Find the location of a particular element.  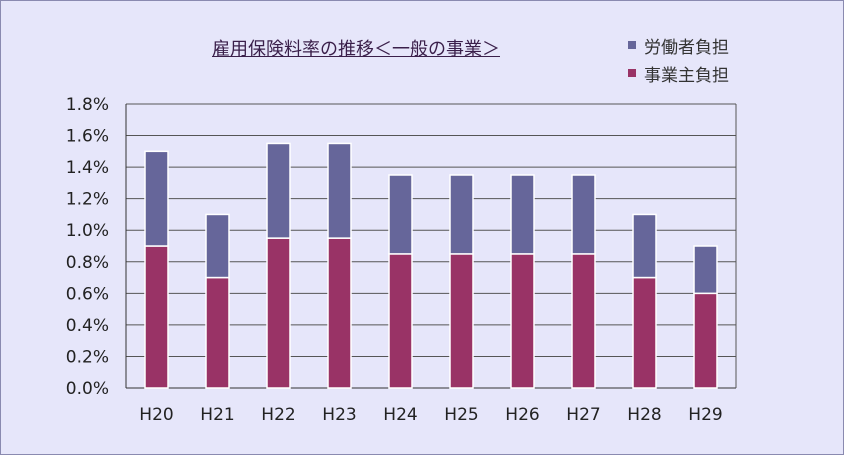

y-tick-label: 1.2% is located at coordinates (87, 200).